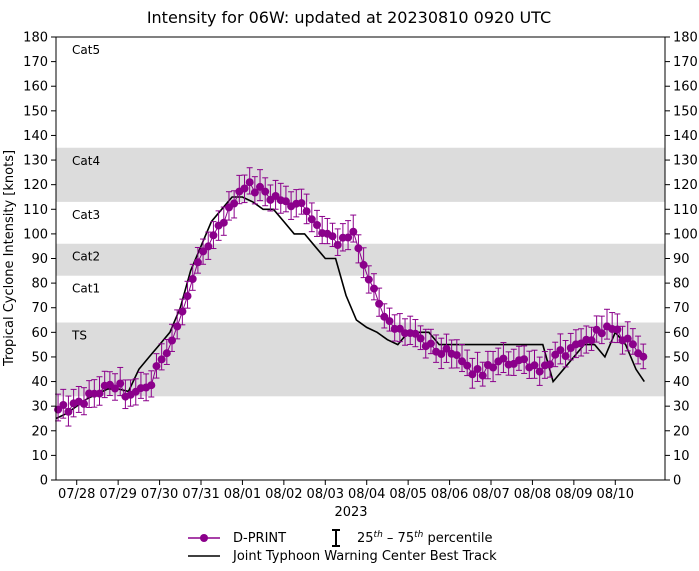 The height and width of the screenshot is (571, 699). Describe the element at coordinates (681, 407) in the screenshot. I see `y-tick-label-right: 30` at that location.